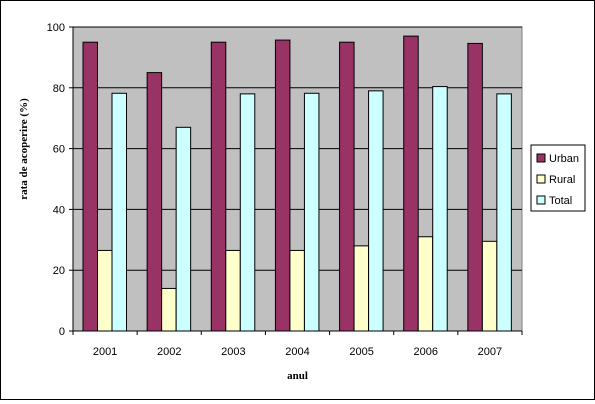  What do you see at coordinates (59, 150) in the screenshot?
I see `y-tick-label: 60` at bounding box center [59, 150].